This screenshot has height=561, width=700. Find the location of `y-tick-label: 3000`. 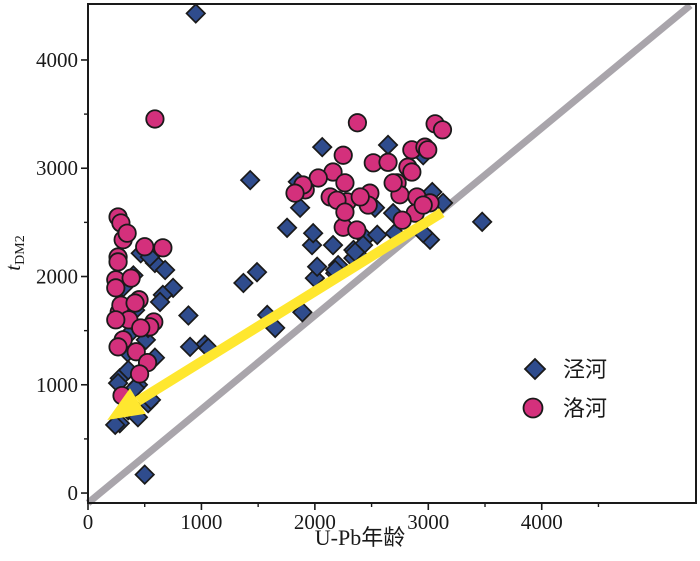

y-tick-label: 3000 is located at coordinates (57, 168).